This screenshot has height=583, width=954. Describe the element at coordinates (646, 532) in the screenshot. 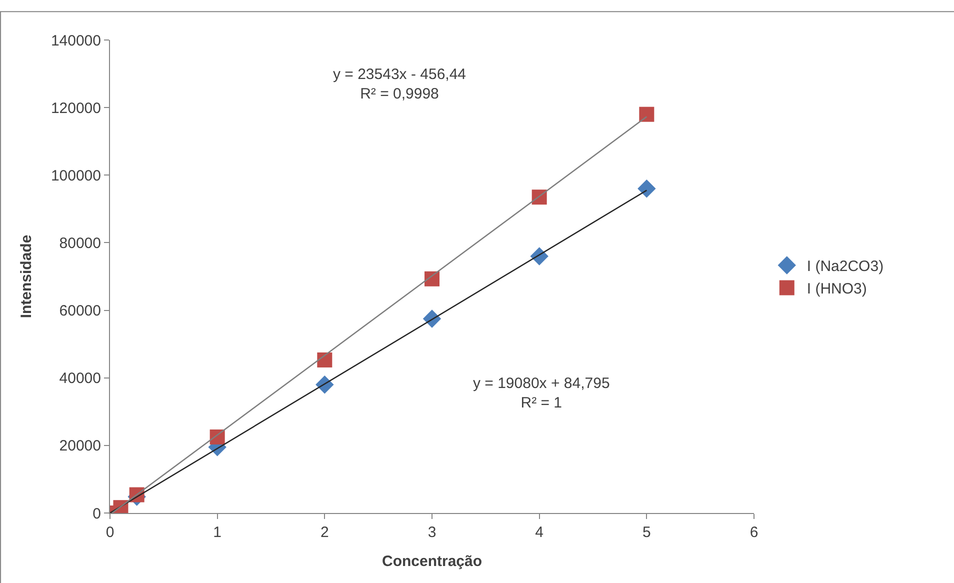

I see `x-tick-label: 5` at that location.